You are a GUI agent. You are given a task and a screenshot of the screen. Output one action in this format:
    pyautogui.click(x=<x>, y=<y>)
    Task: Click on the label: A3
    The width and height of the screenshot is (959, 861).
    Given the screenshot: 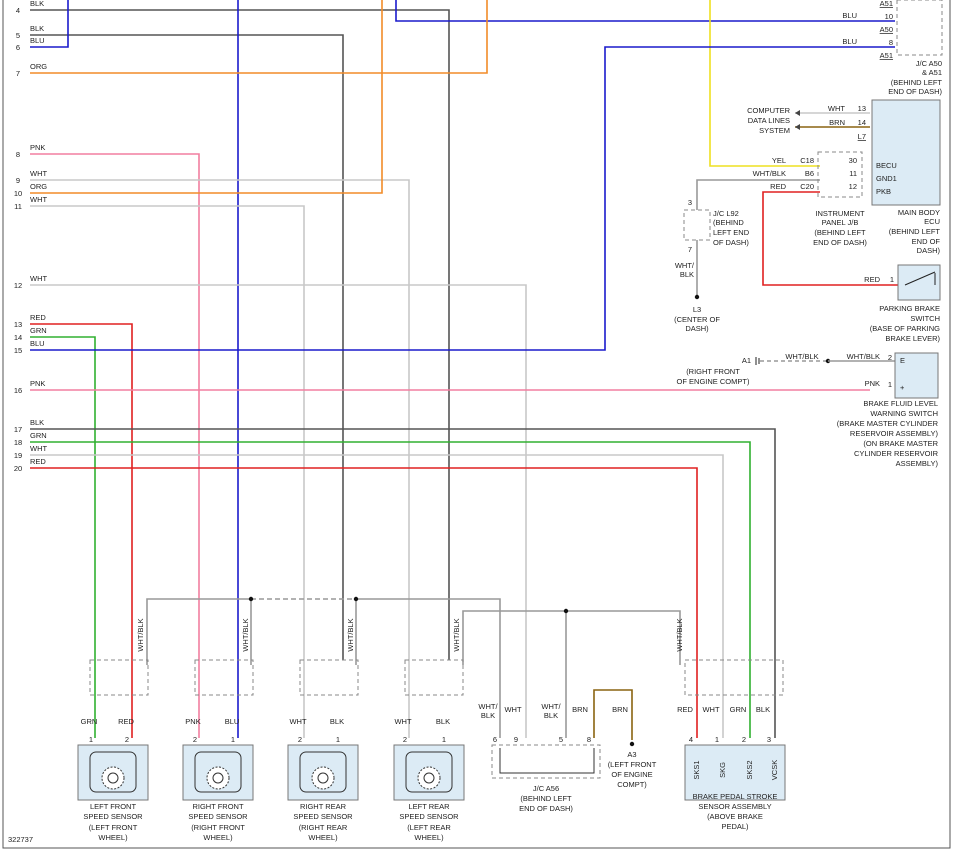 What is the action you would take?
    pyautogui.click(x=631, y=754)
    